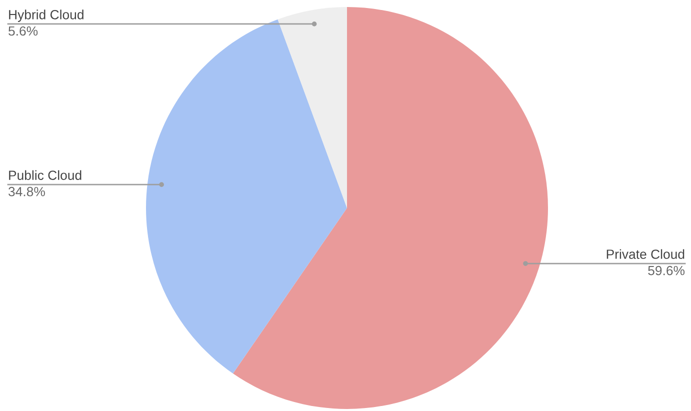  Describe the element at coordinates (312, 107) in the screenshot. I see `pie-slice` at that location.